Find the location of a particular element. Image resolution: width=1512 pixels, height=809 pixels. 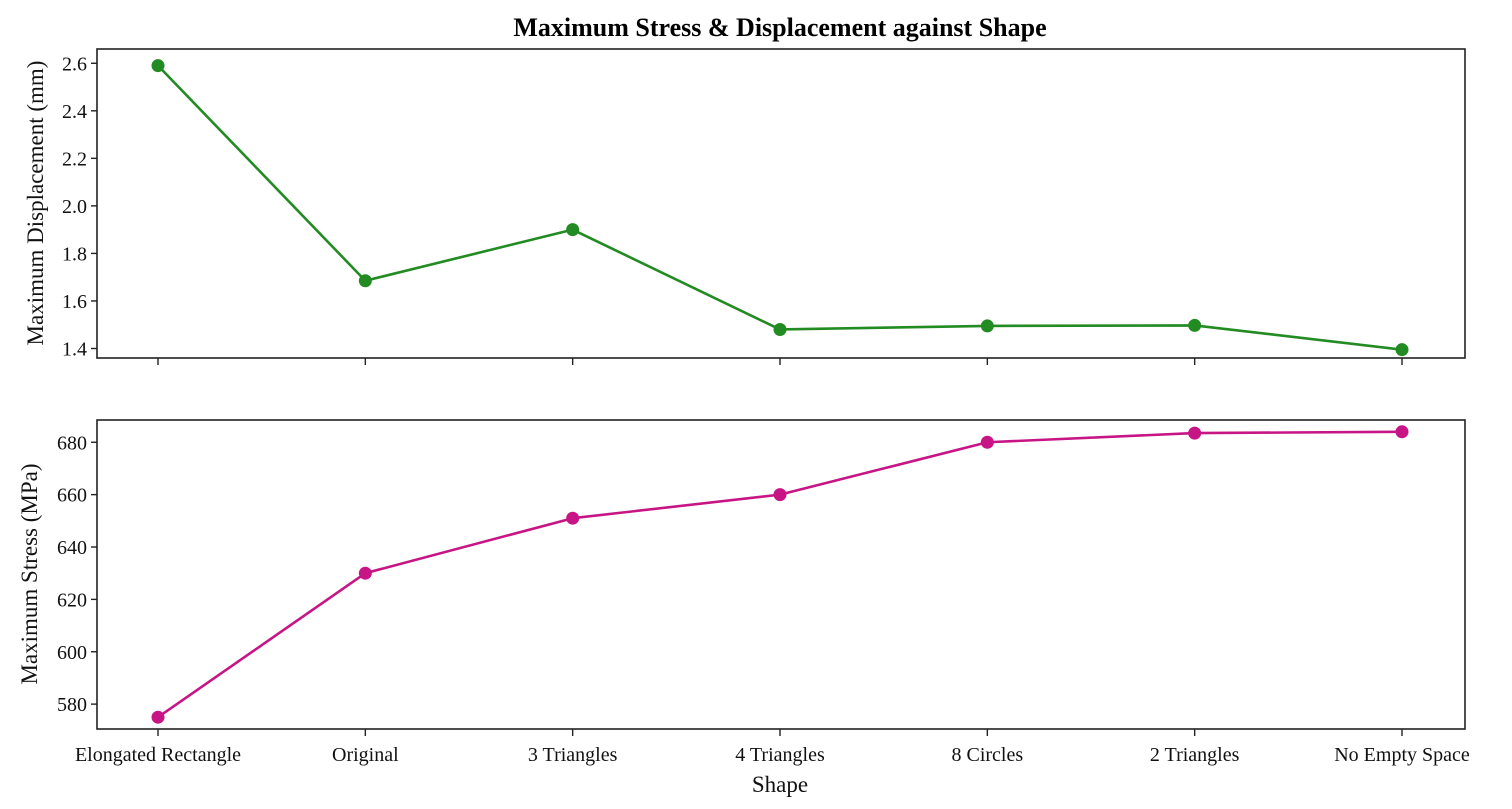

stress-y-axis-label: Maximum Stress (MPa) is located at coordinates (29, 573).